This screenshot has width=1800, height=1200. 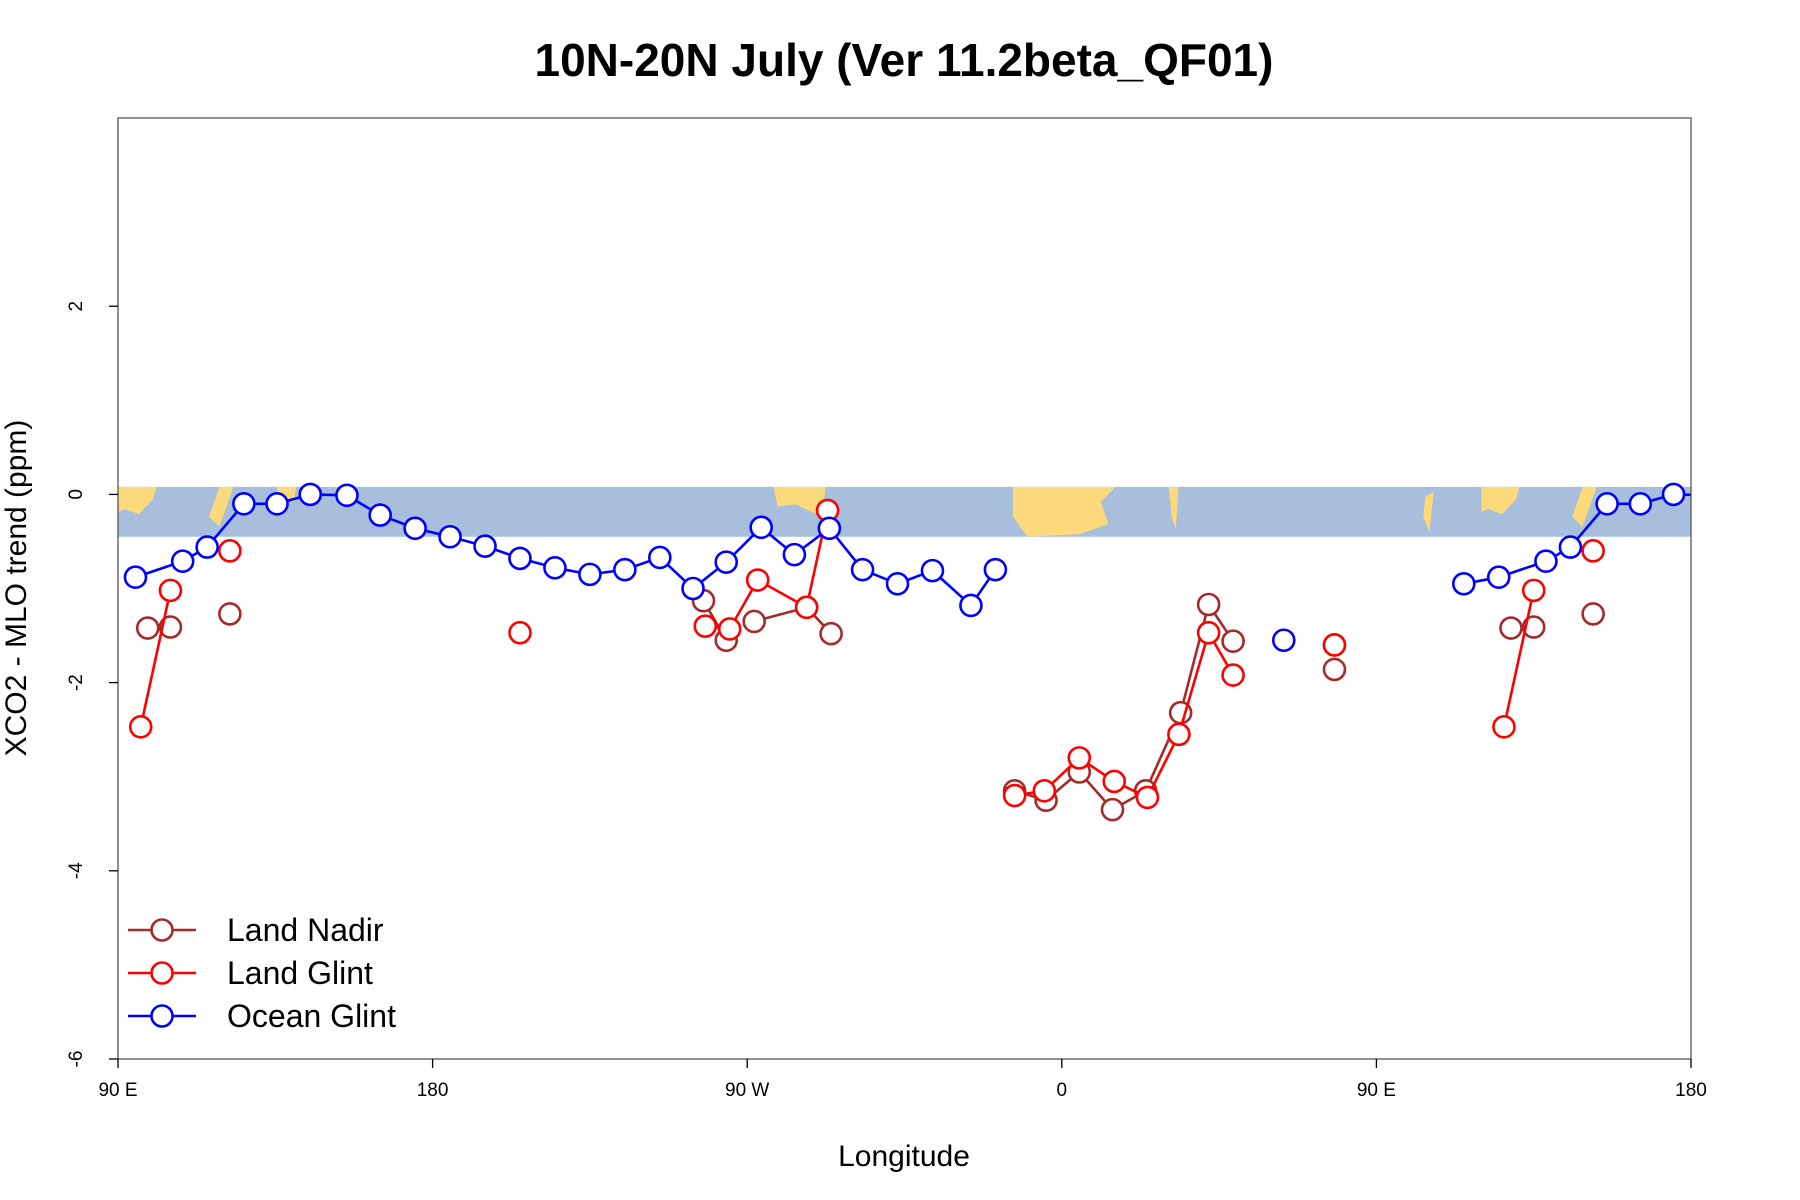 What do you see at coordinates (305, 930) in the screenshot?
I see `legend-label: Land Nadir` at bounding box center [305, 930].